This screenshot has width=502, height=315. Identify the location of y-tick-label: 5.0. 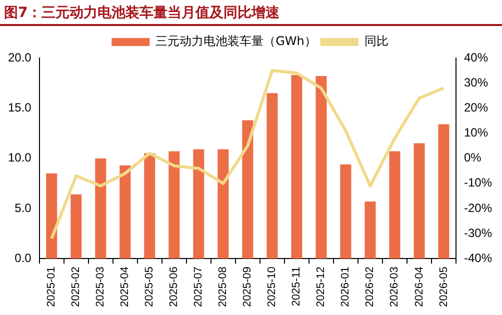
(23, 207).